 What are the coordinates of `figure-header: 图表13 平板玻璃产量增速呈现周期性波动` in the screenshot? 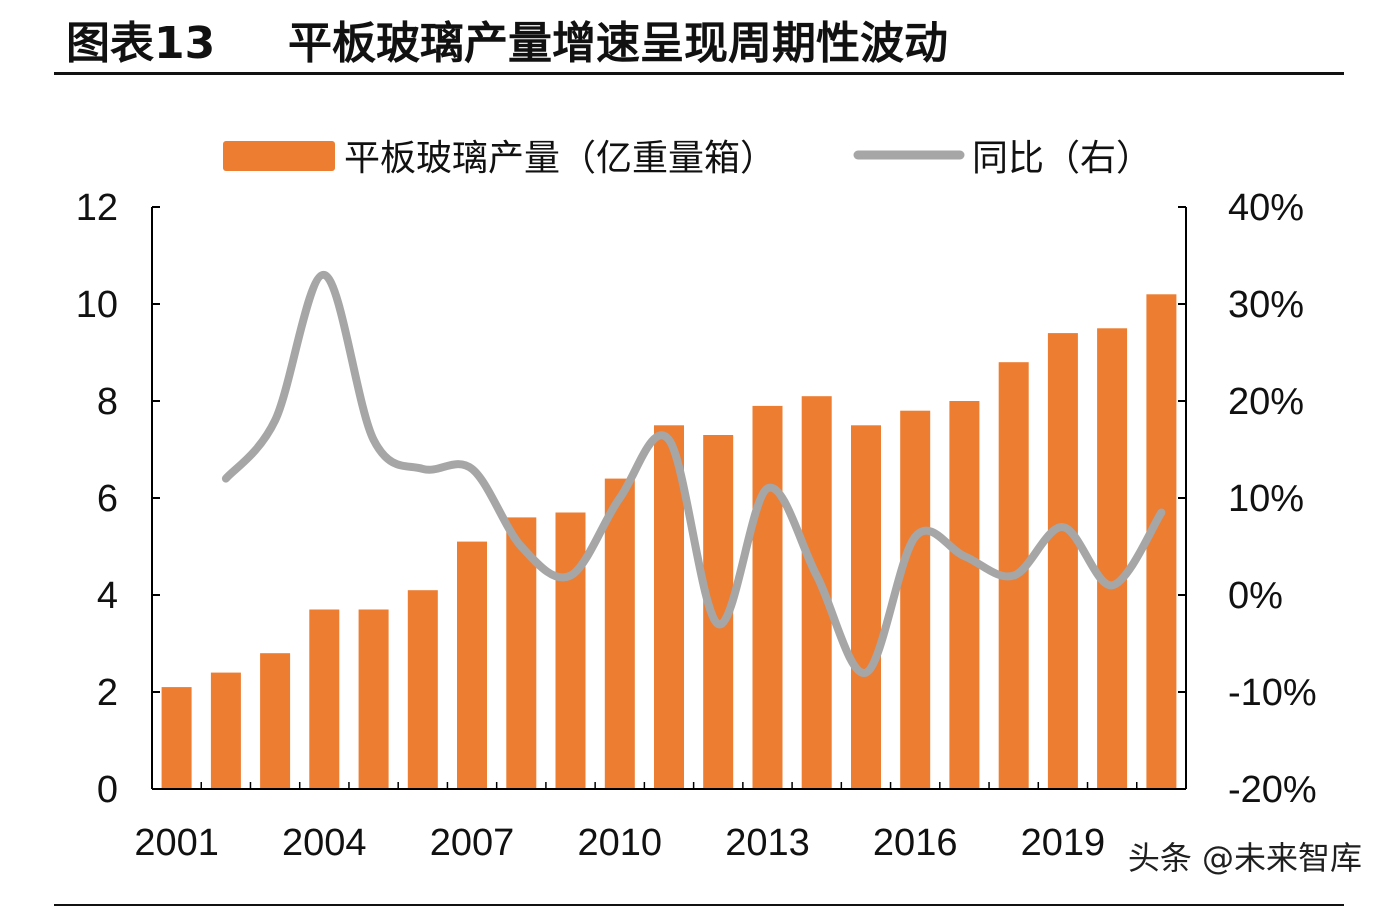 It's located at (701, 41).